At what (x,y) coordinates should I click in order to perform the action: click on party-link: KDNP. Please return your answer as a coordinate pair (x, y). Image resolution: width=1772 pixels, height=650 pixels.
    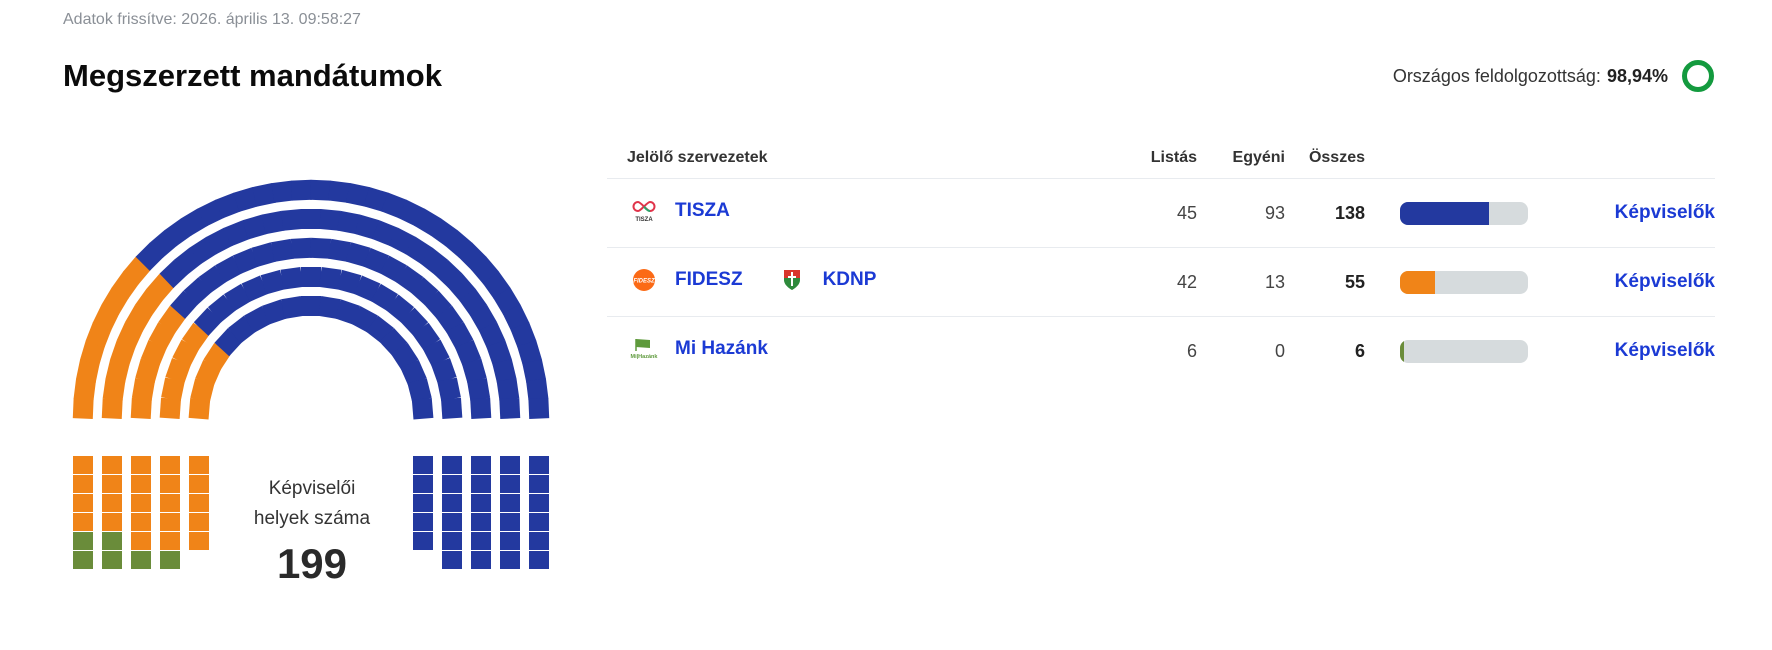
    Looking at the image, I should click on (825, 280).